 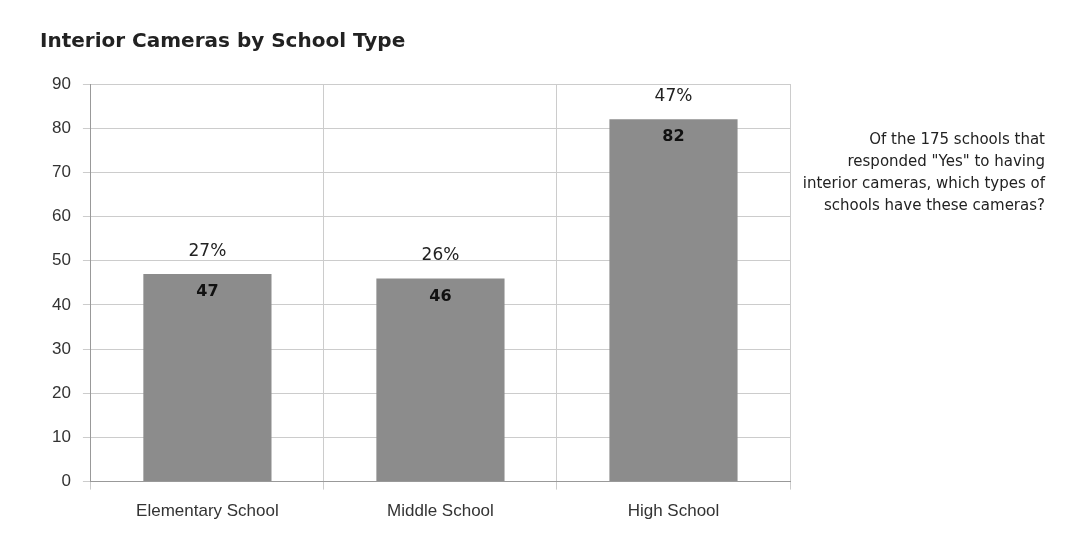 What do you see at coordinates (923, 172) in the screenshot?
I see `text: Of the 175 schools that responded "Yes" to having interior cameras, which types of schools have these cameras?` at bounding box center [923, 172].